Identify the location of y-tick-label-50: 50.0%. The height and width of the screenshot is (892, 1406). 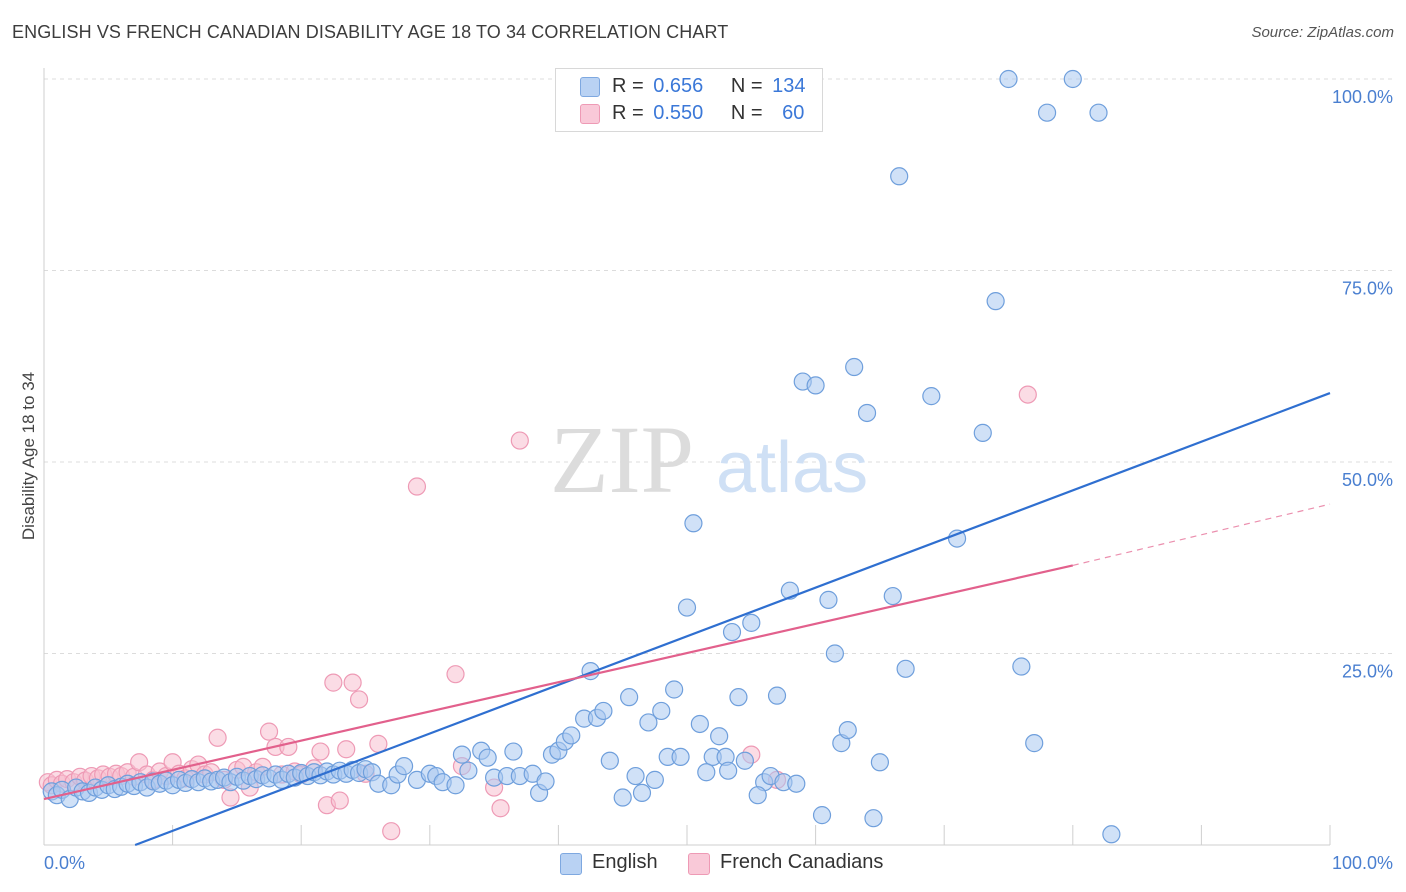
(1367, 480).